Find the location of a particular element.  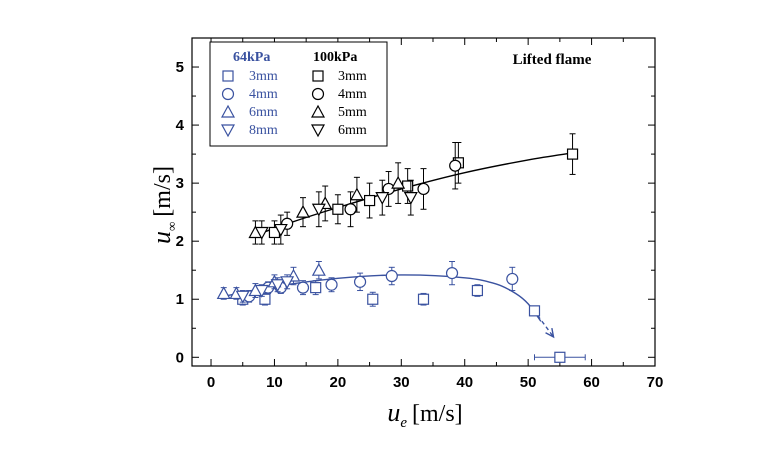

x-tick-label: 60 is located at coordinates (591, 382).